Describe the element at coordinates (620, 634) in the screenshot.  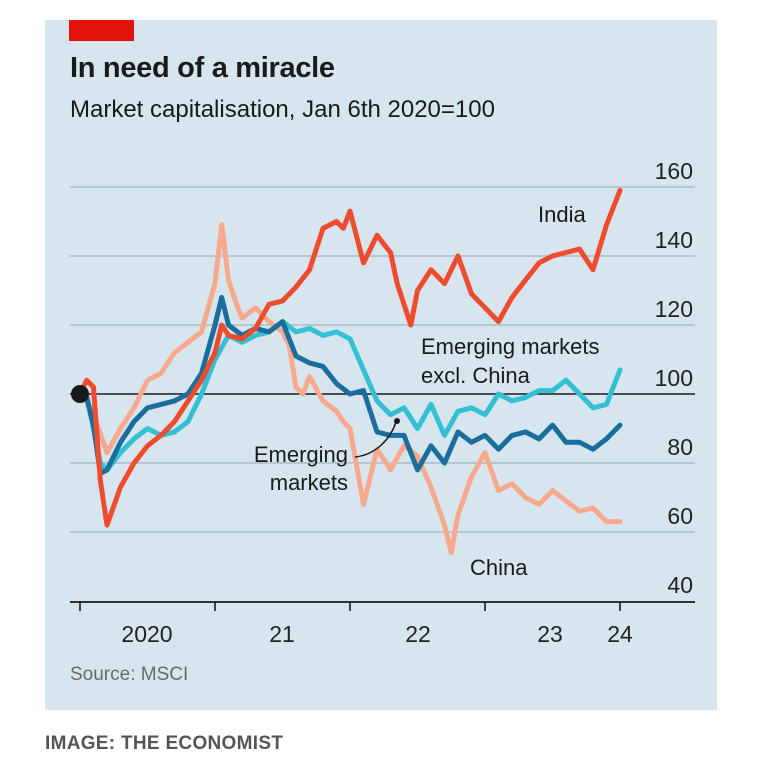
I see `x-tick-label-24: 24` at that location.